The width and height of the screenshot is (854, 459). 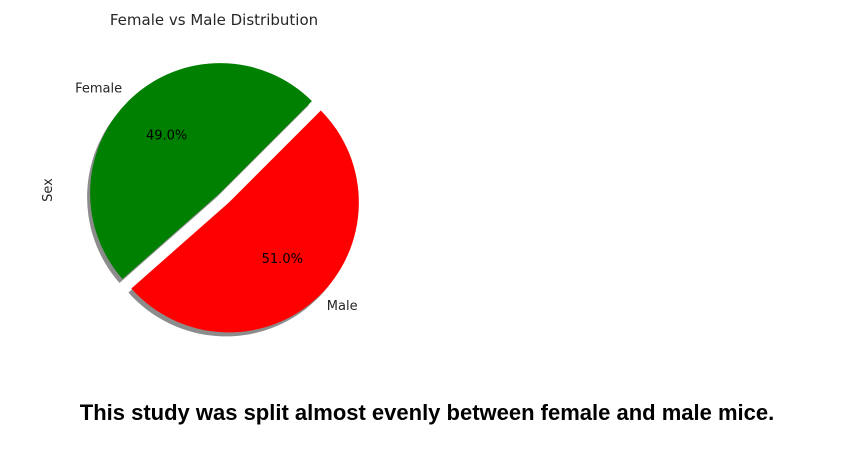 What do you see at coordinates (282, 259) in the screenshot?
I see `pie-pct-label-male: 51.0%` at bounding box center [282, 259].